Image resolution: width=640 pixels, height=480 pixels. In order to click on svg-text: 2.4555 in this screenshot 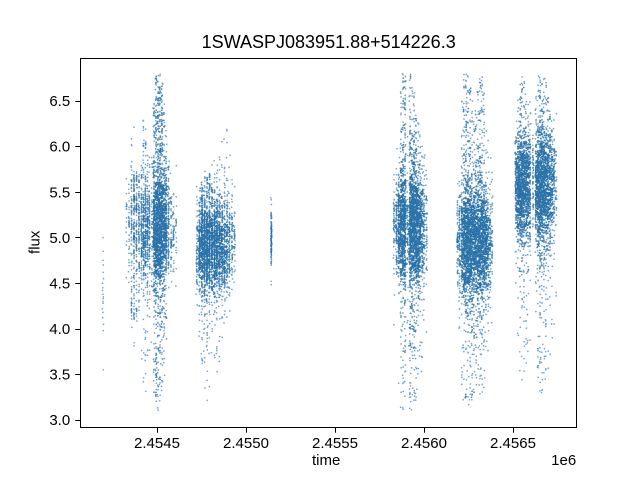, I will do `click(335, 443)`.